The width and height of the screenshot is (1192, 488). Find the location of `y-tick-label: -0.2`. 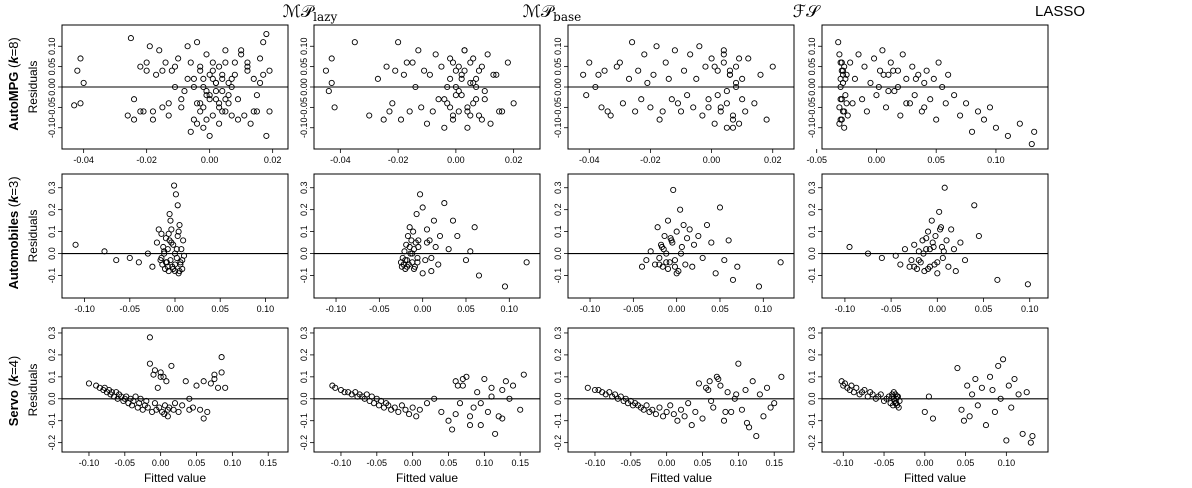

y-tick-label: -0.2 is located at coordinates (304, 443).